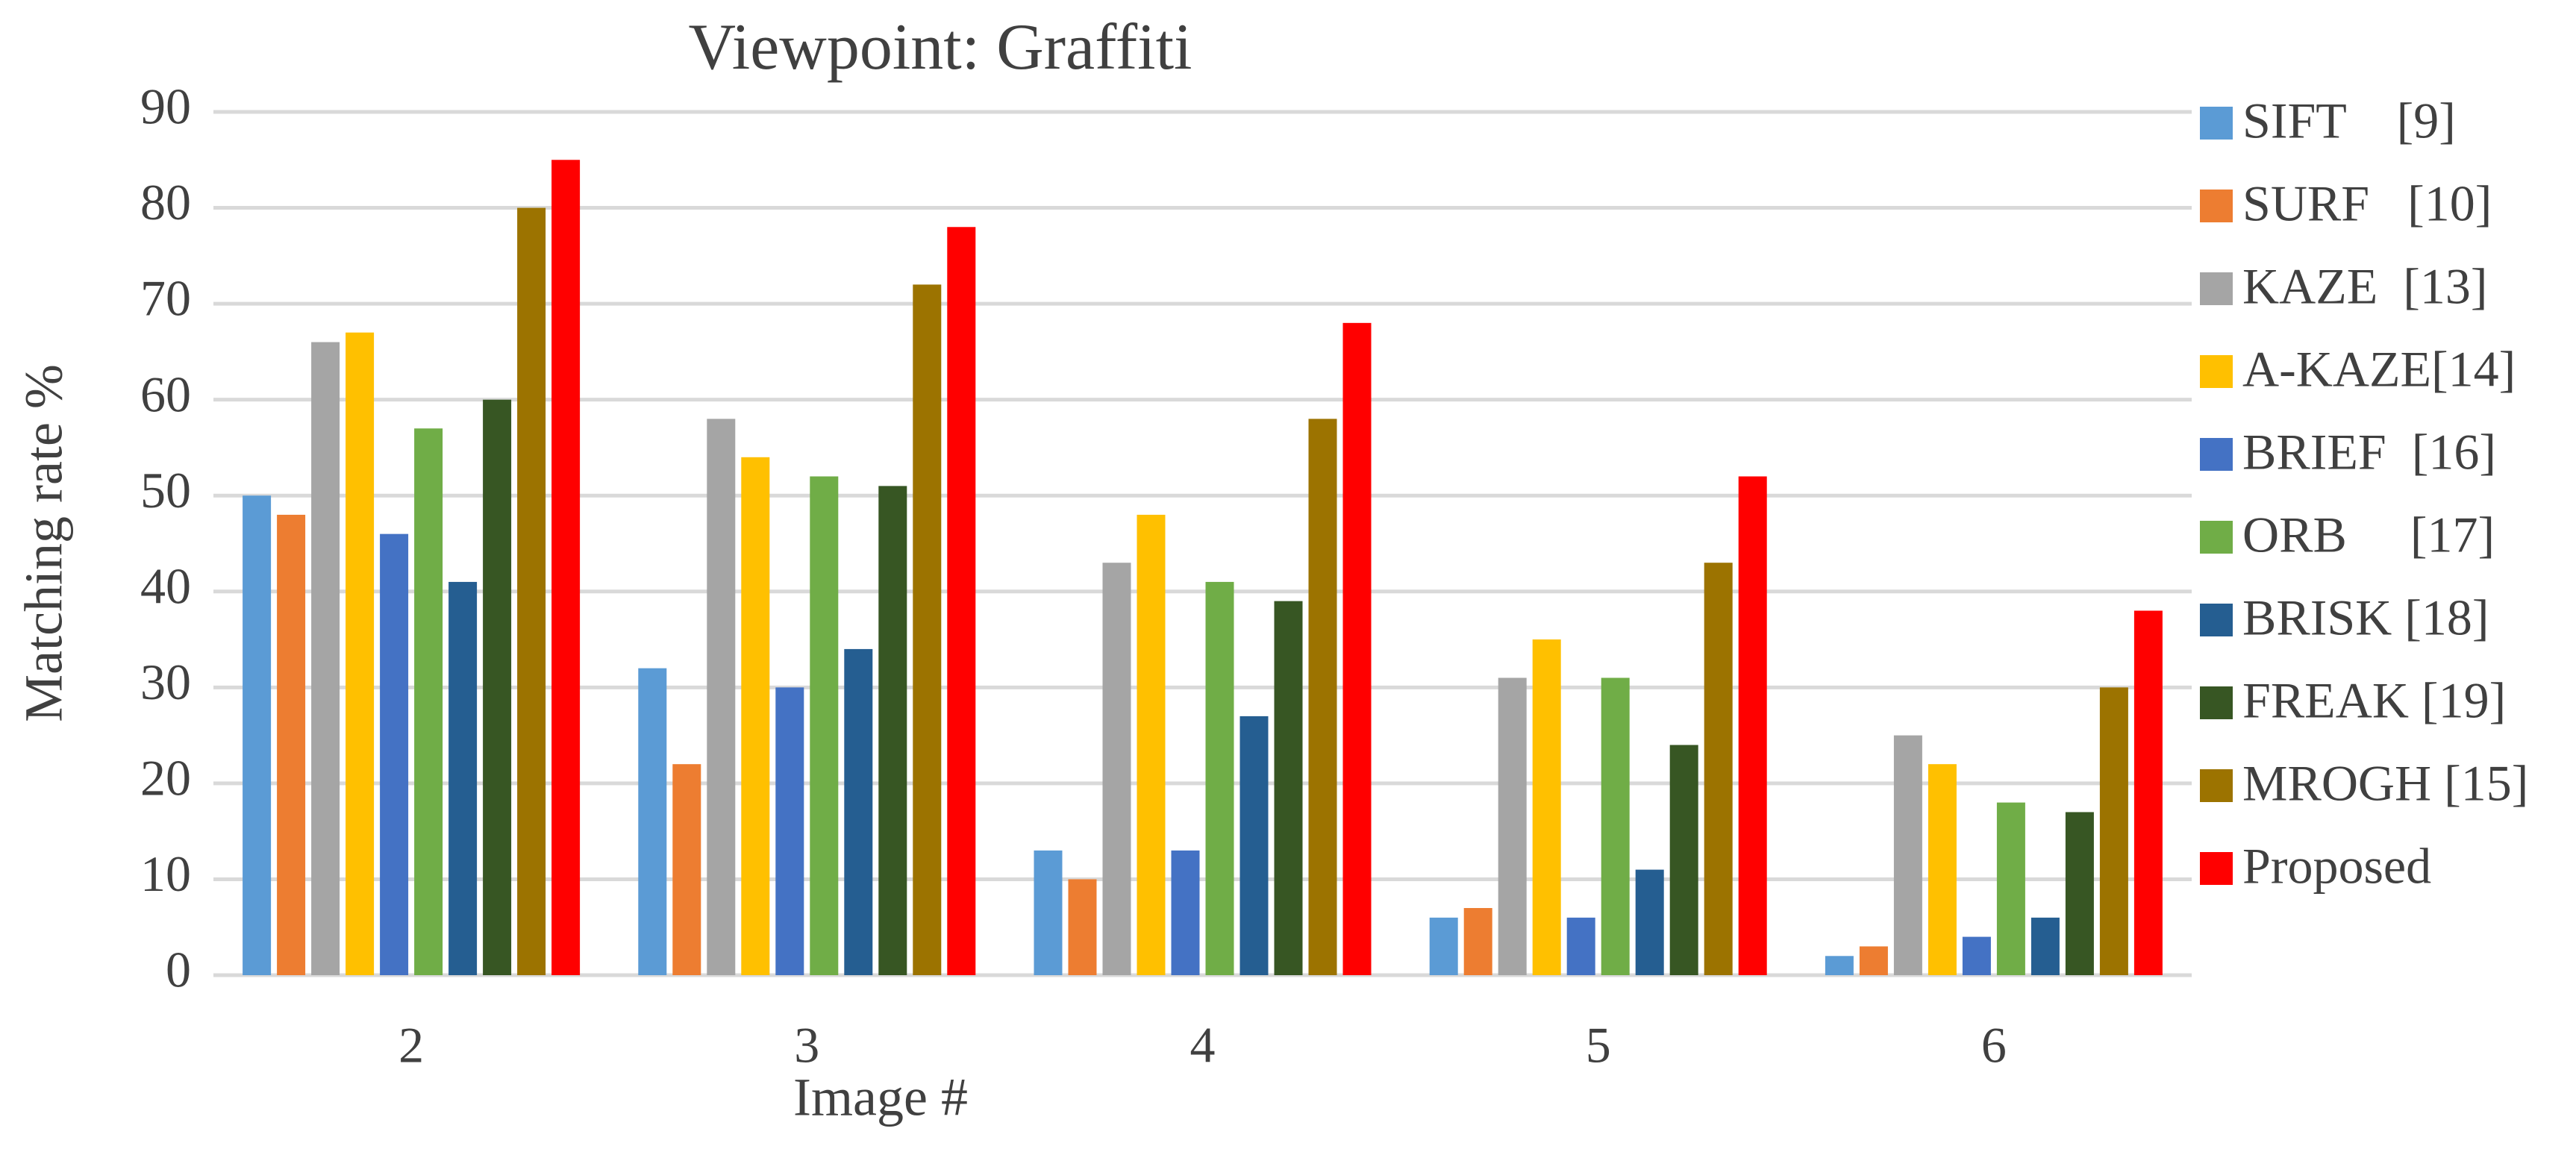 Image resolution: width=2576 pixels, height=1152 pixels. I want to click on x-tick-label: 5, so click(1598, 1045).